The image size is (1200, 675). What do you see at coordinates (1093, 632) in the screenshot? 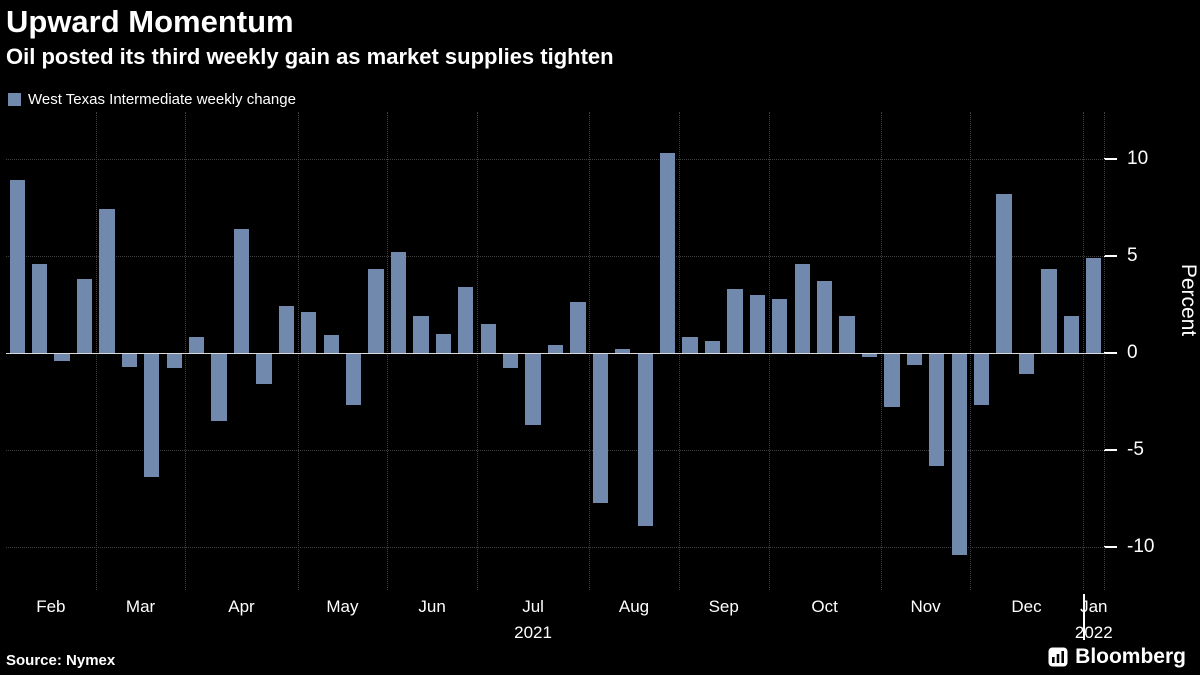
I see `year-label: 2022` at bounding box center [1093, 632].